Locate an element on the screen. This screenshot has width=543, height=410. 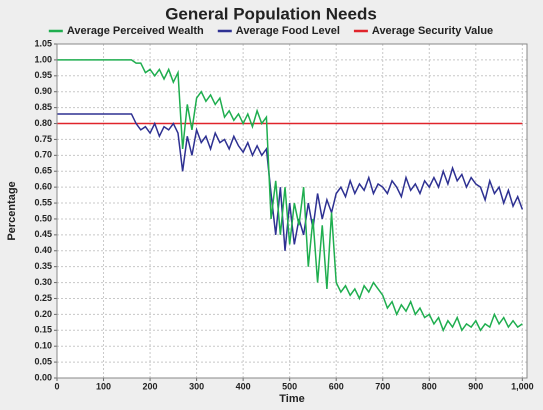
legend-label: Average Security Value is located at coordinates (432, 31).